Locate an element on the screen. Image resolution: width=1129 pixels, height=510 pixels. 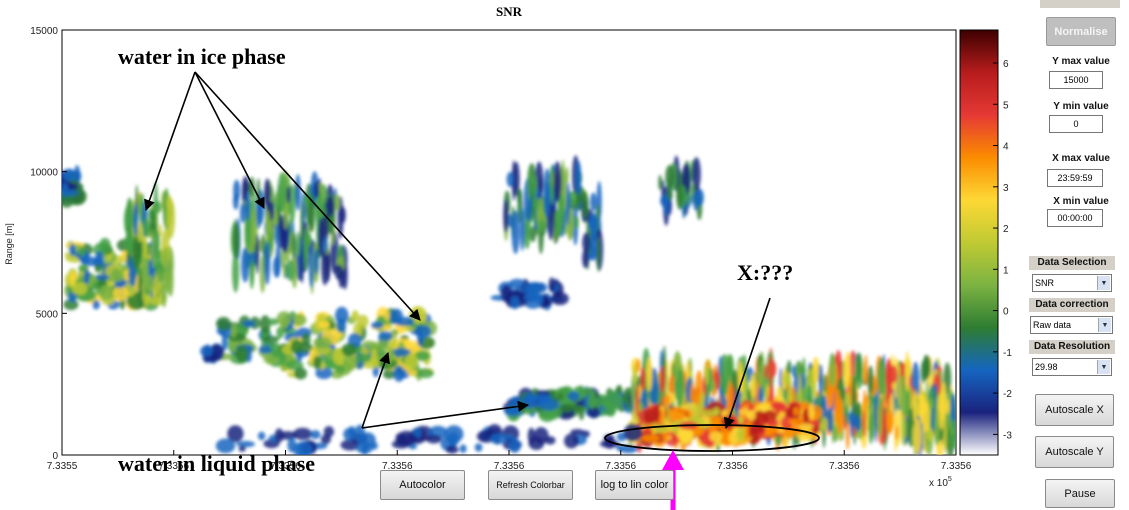
colorbar-tick-label: 3 is located at coordinates (1006, 188).